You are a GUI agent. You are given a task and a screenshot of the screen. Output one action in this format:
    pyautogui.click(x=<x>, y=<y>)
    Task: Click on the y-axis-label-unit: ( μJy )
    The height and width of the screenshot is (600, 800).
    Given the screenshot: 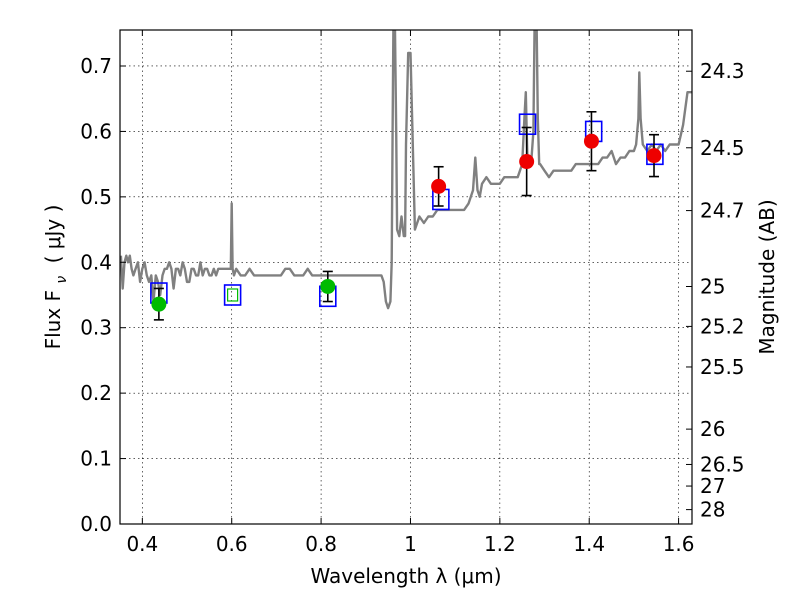 What is the action you would take?
    pyautogui.click(x=53, y=234)
    